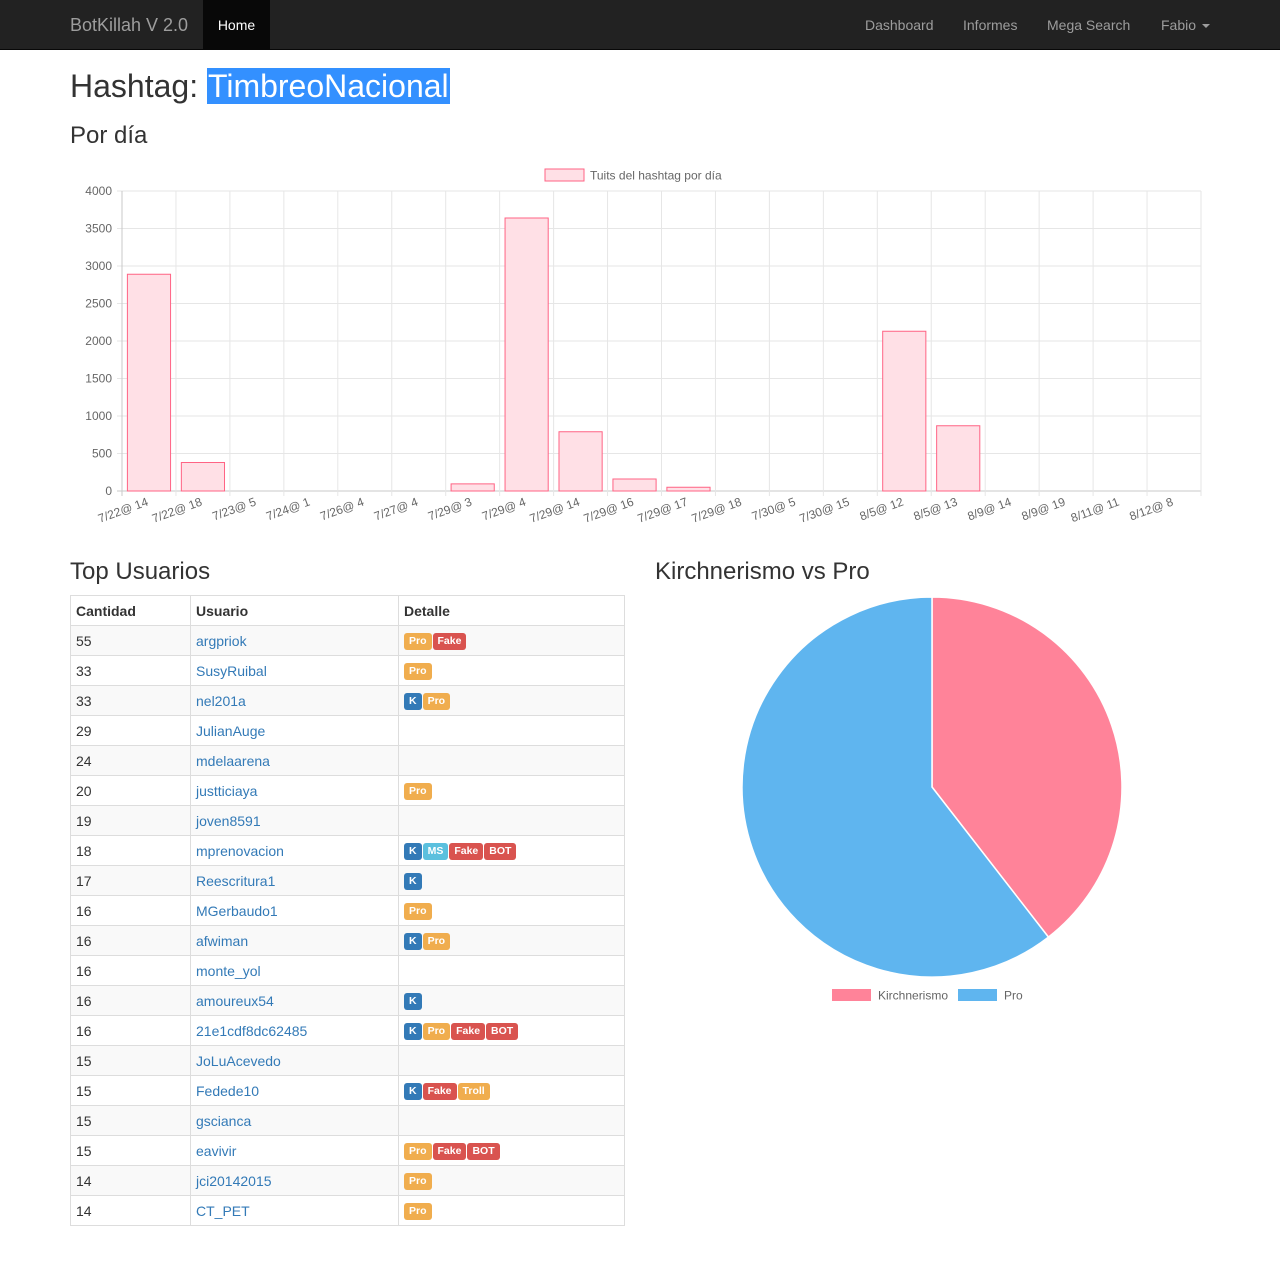  Describe the element at coordinates (223, 1210) in the screenshot. I see `user-link: CT_PET` at that location.